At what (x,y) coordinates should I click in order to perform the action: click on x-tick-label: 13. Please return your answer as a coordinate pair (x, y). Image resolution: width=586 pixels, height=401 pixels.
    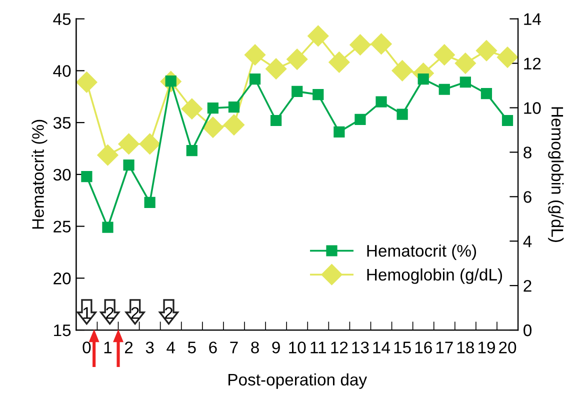
    Looking at the image, I should click on (360, 348).